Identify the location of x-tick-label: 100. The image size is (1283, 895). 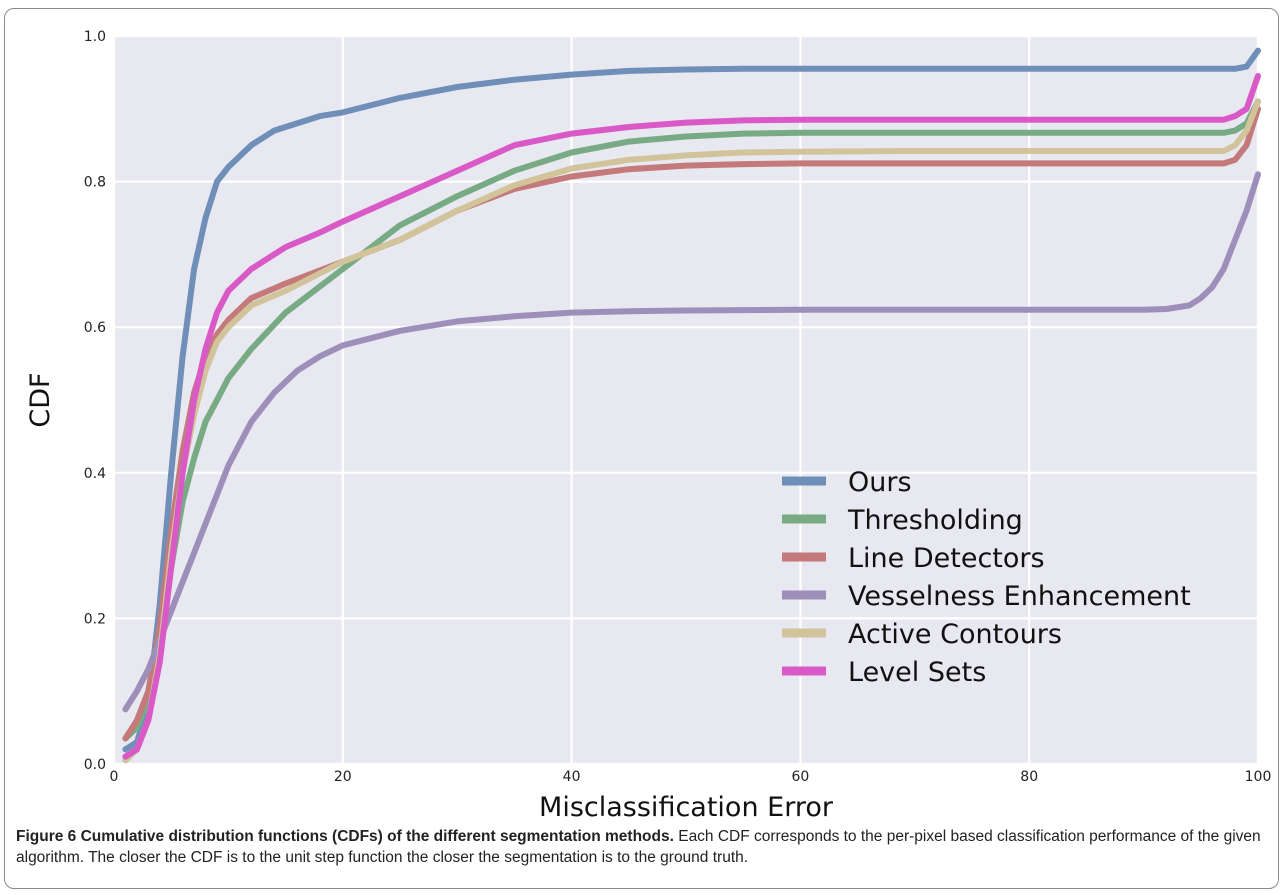
(1258, 777).